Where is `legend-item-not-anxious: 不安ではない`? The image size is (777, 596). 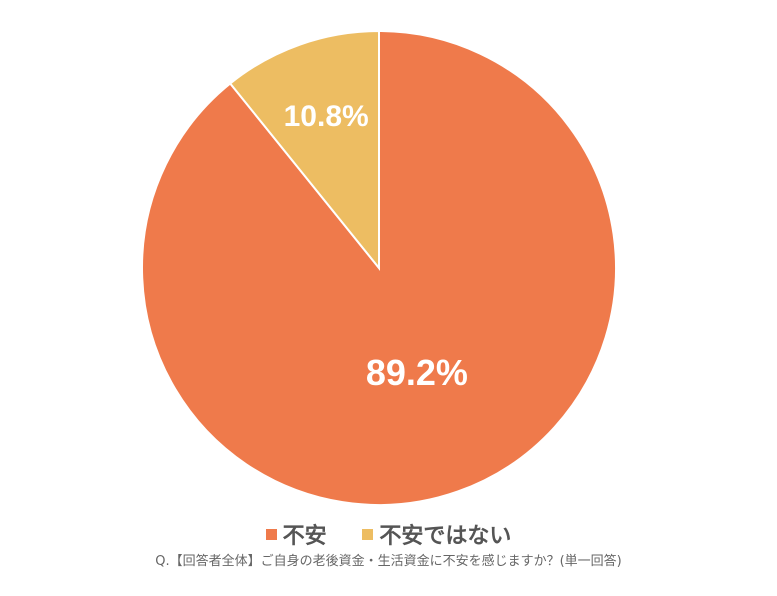
legend-item-not-anxious: 不安ではない is located at coordinates (436, 534).